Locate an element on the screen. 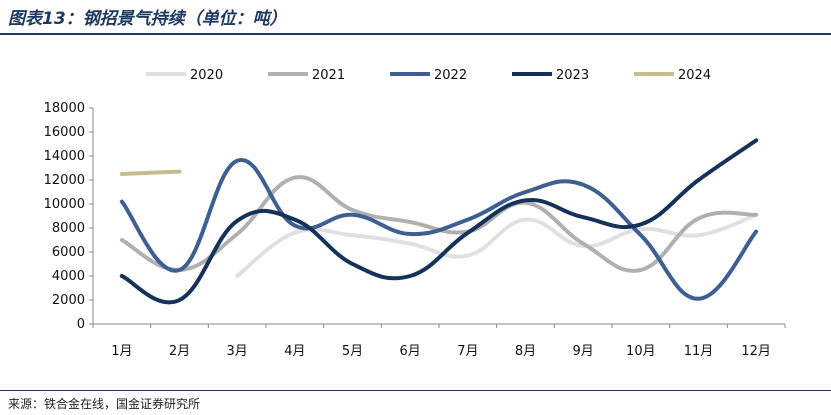  y-tick-label: 12000 is located at coordinates (64, 180).